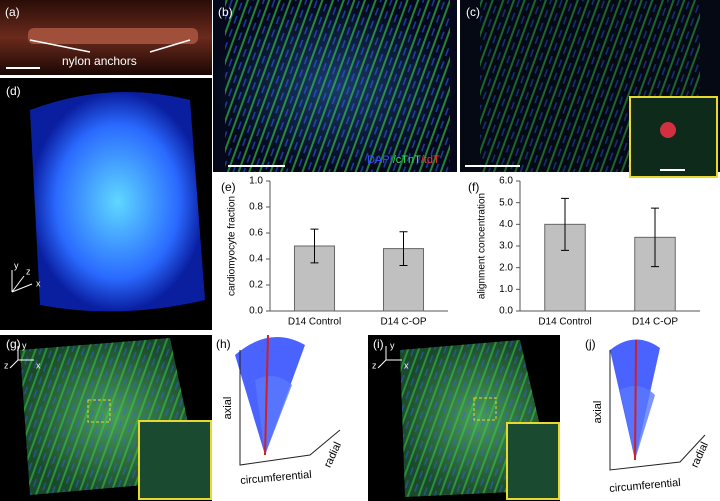  Describe the element at coordinates (590, 344) in the screenshot. I see `panel-label: (j)` at that location.